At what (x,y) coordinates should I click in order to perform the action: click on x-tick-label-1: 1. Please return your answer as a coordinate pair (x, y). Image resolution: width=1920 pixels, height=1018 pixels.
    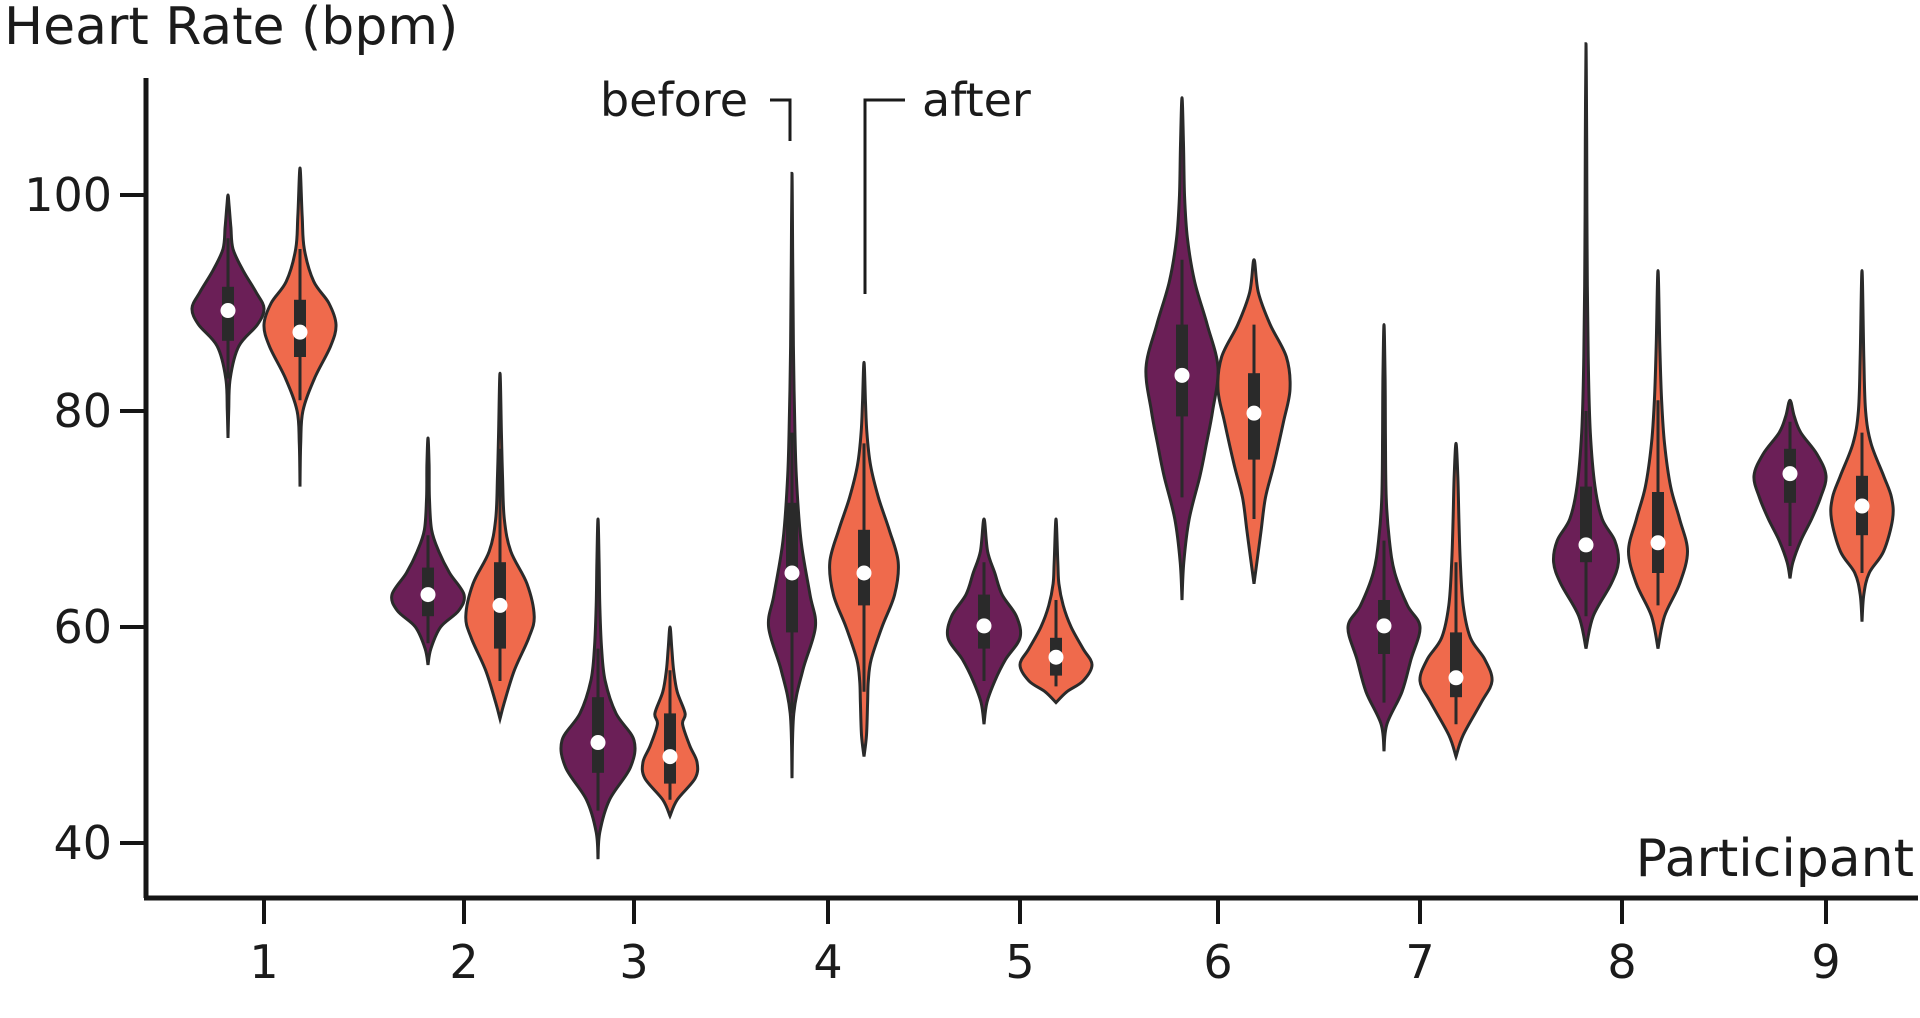
    Looking at the image, I should click on (263, 962).